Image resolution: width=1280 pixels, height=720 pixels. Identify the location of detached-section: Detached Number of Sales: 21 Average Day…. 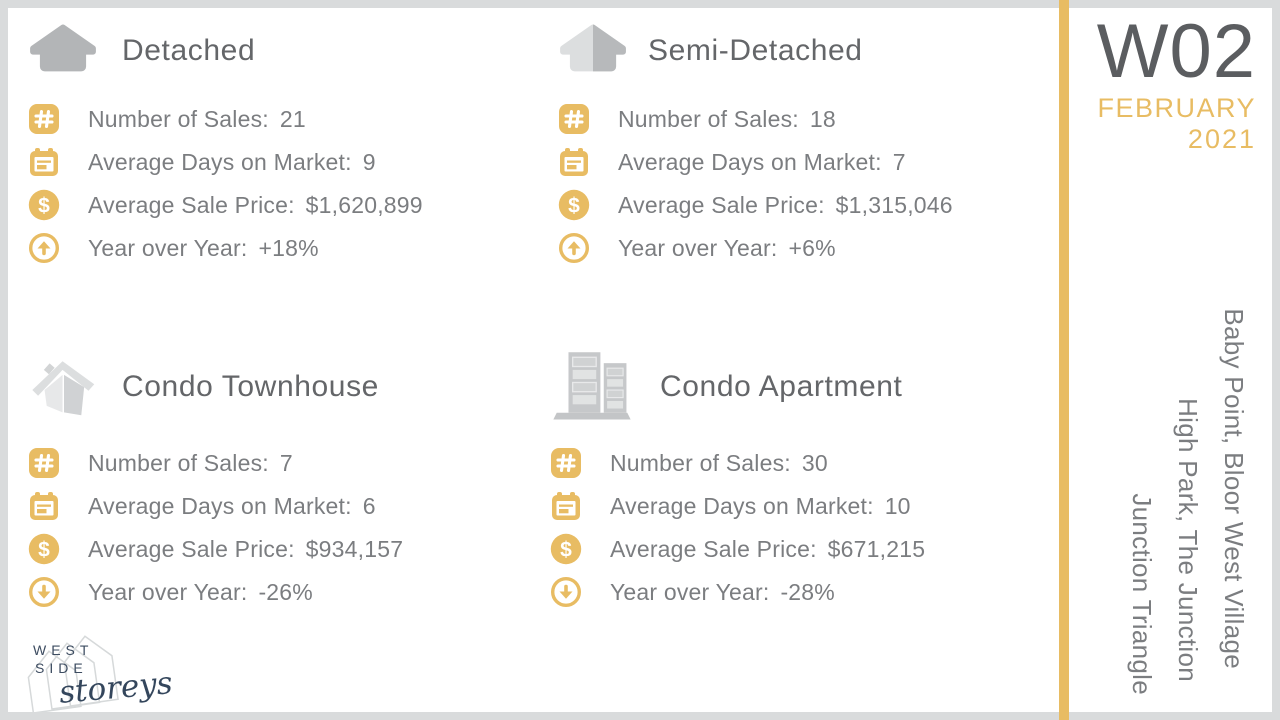
(283, 141).